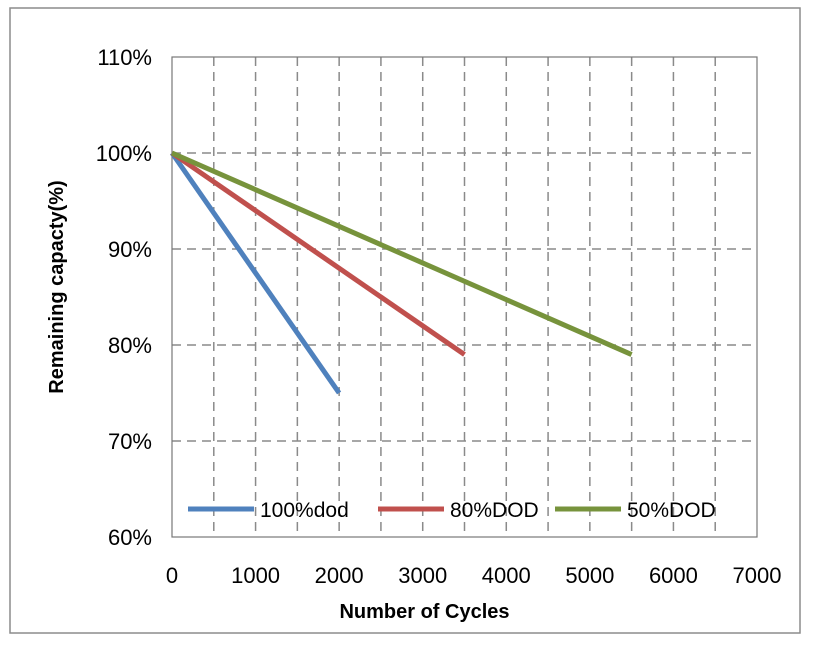 Image resolution: width=823 pixels, height=647 pixels. What do you see at coordinates (130, 537) in the screenshot?
I see `y-tick-label: 60%` at bounding box center [130, 537].